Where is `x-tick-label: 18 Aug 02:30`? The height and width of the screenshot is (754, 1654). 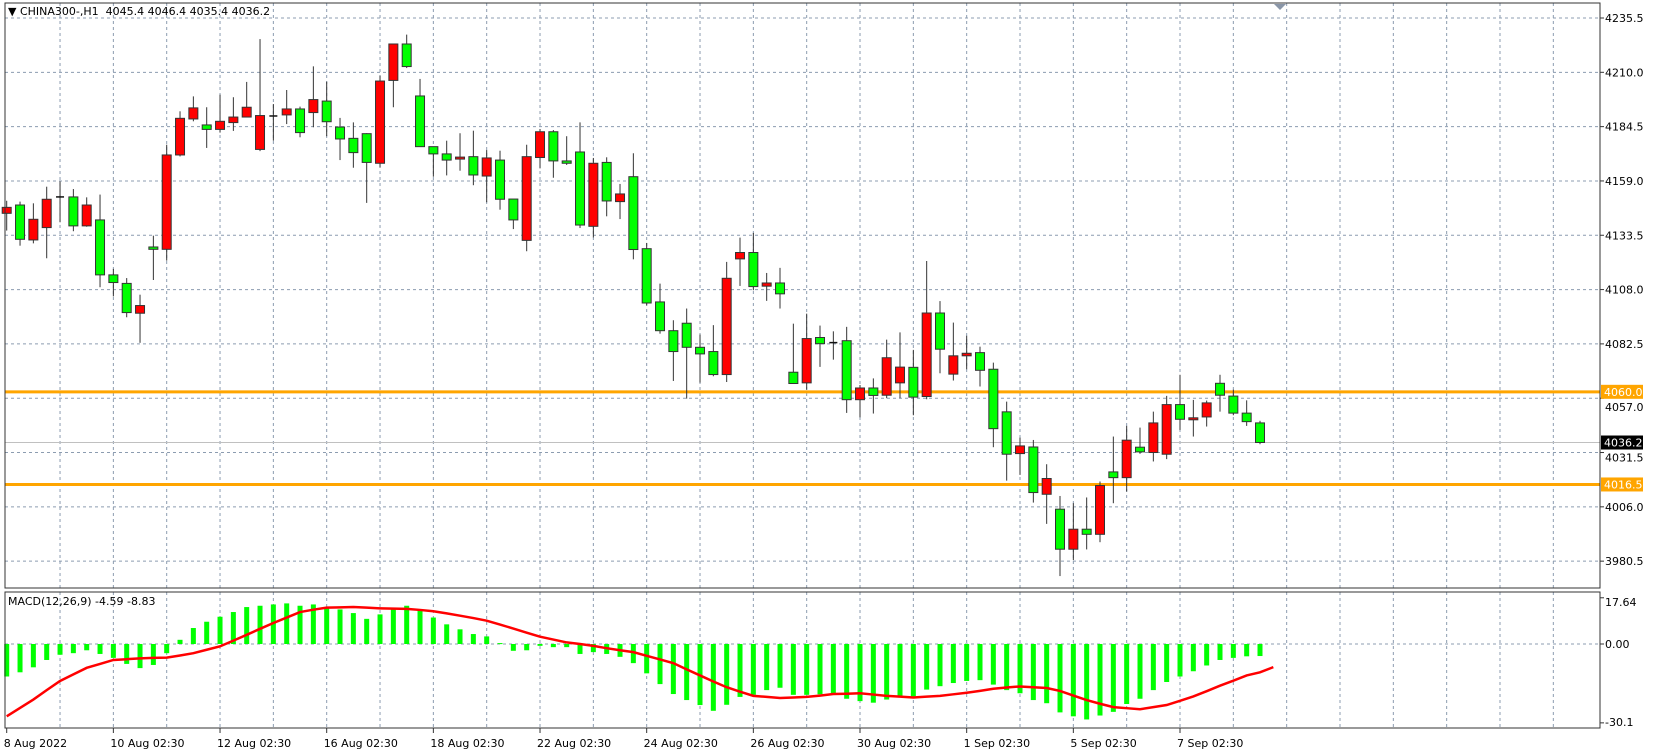 x-tick-label: 18 Aug 02:30 is located at coordinates (467, 743).